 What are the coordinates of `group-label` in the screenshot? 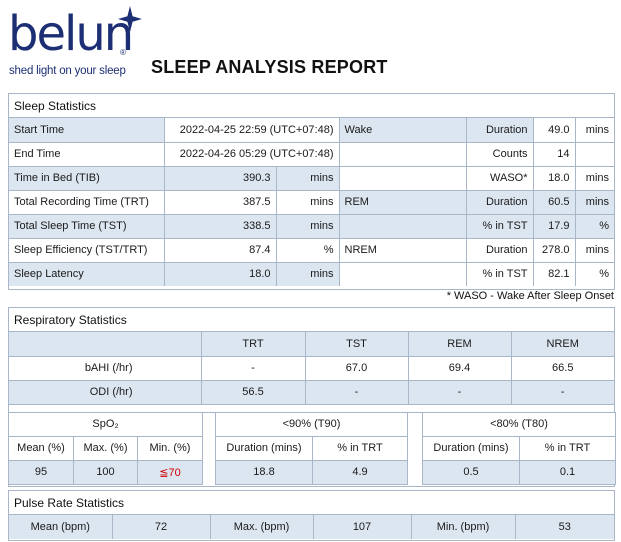 It's located at (402, 154).